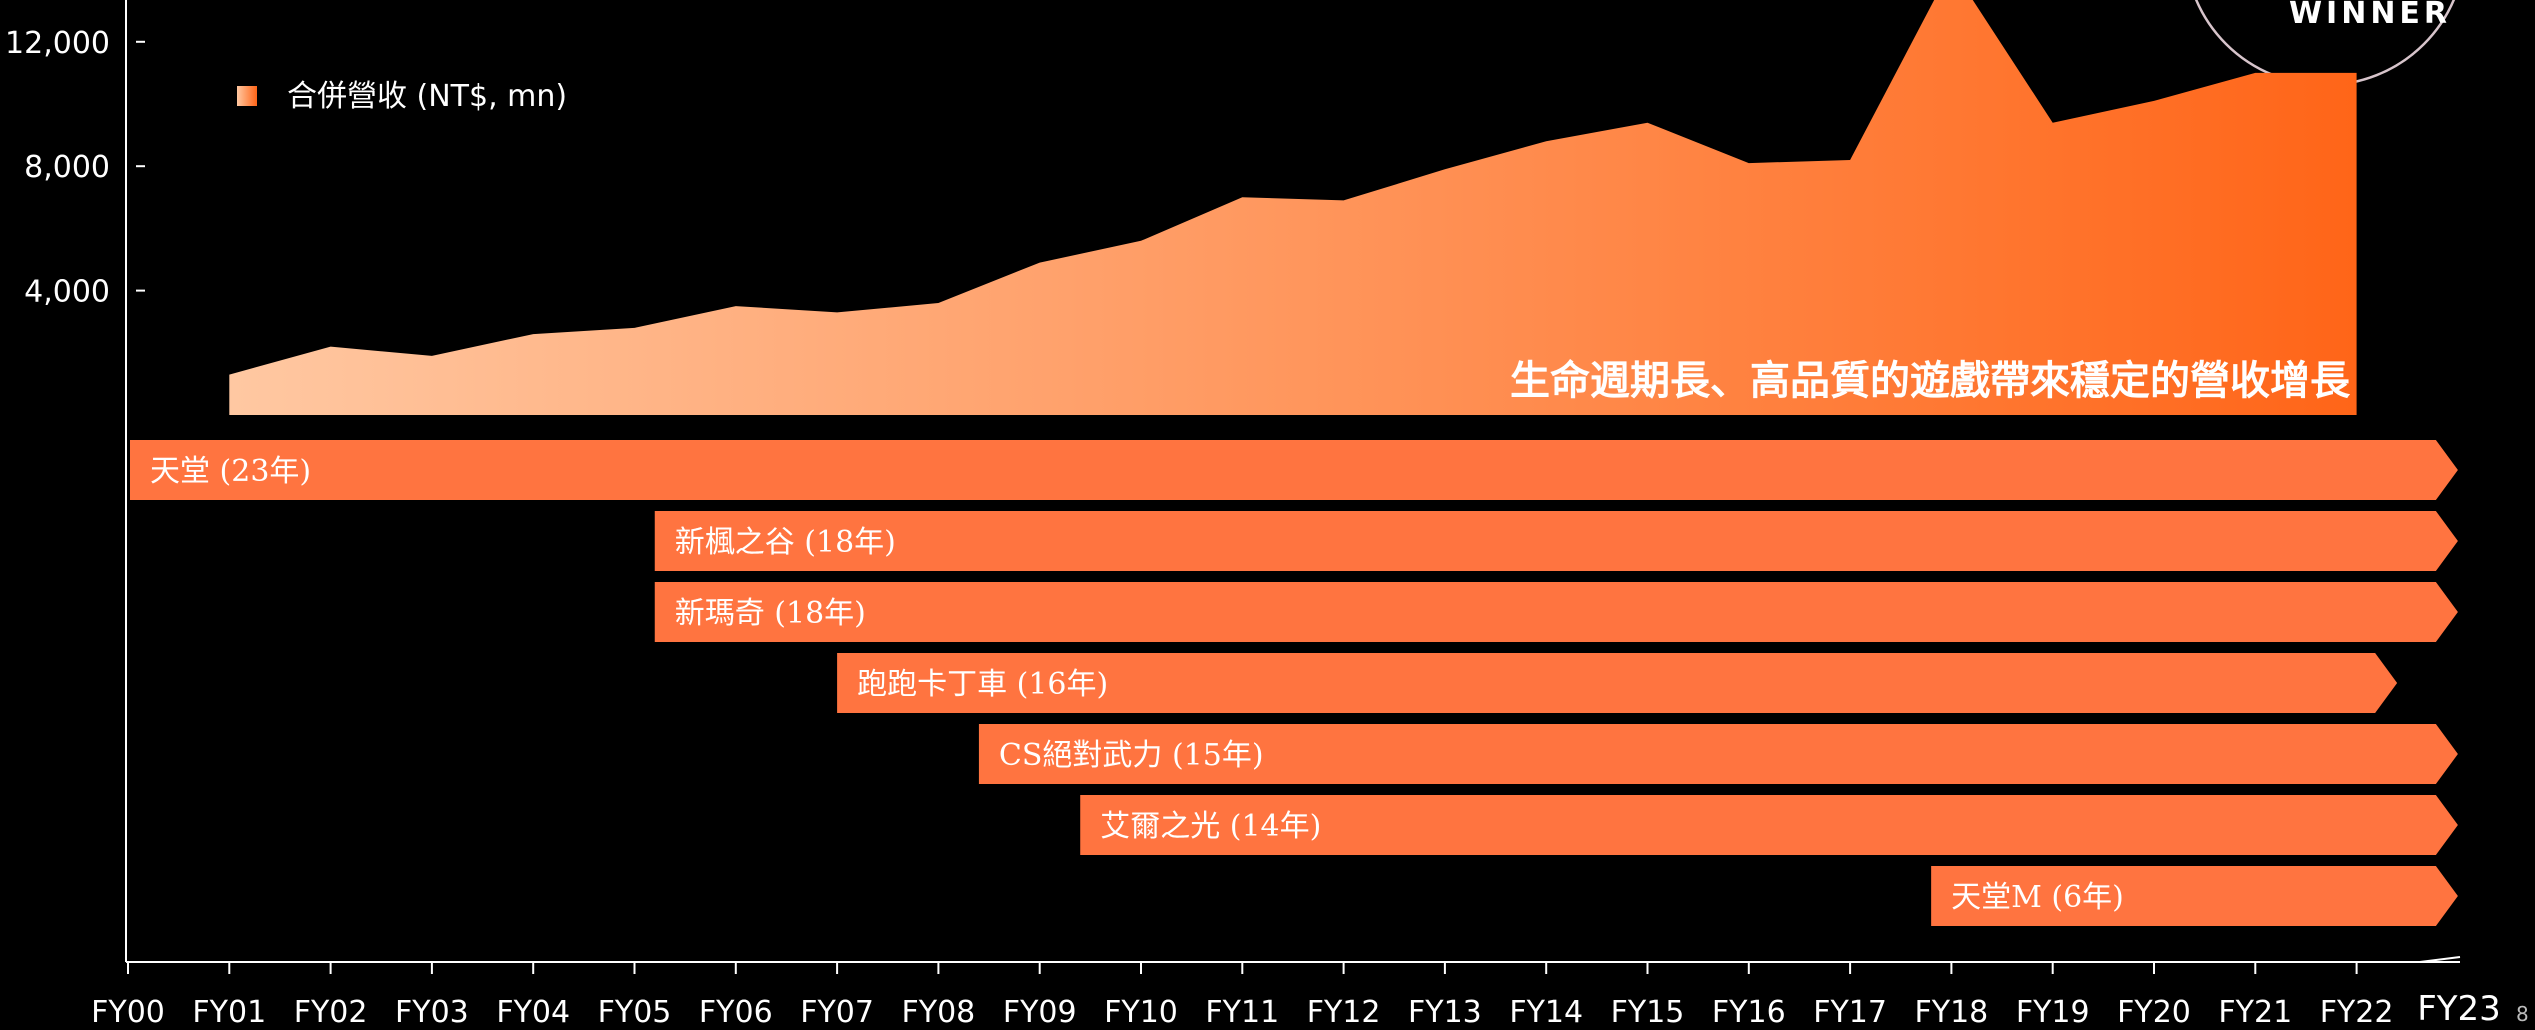 The width and height of the screenshot is (2535, 1030). Describe the element at coordinates (128, 1012) in the screenshot. I see `x-tick-label: FY00` at that location.